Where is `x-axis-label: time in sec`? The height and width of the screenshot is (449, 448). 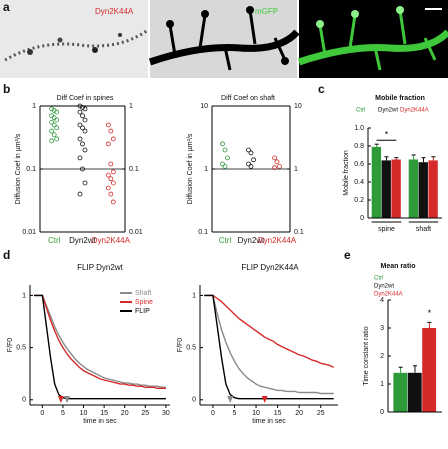
x-axis-label: time in sec is located at coordinates (269, 421).